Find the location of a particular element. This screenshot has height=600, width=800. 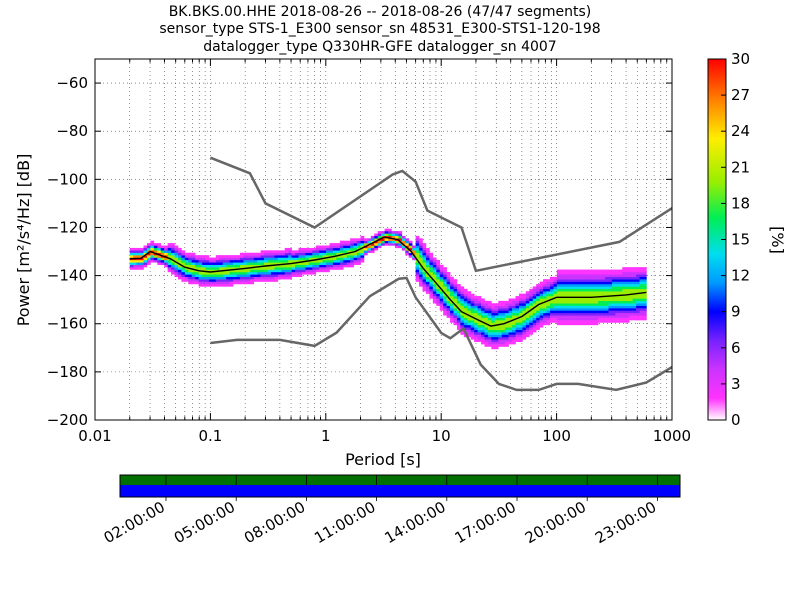

timeline-tick-label: 23:00:00 is located at coordinates (625, 522).